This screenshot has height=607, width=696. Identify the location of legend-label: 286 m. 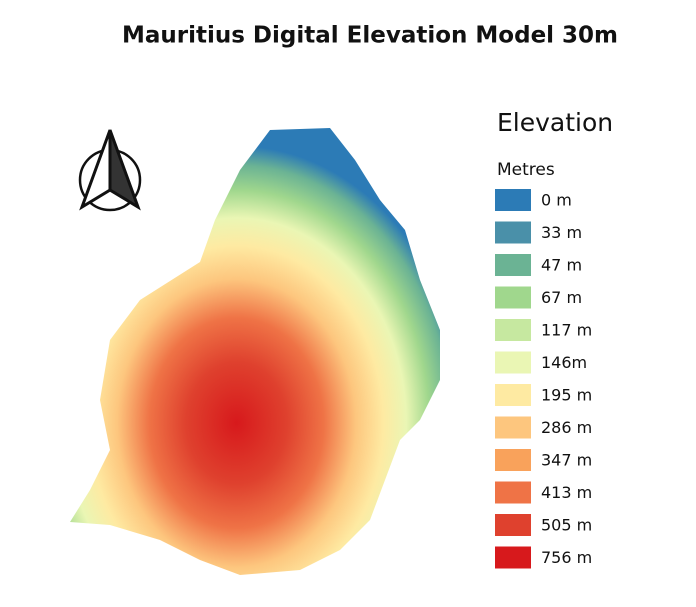
(566, 427).